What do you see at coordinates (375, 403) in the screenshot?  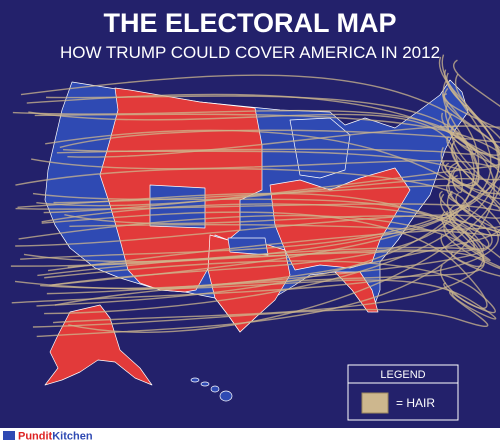 I see `legend-swatch` at bounding box center [375, 403].